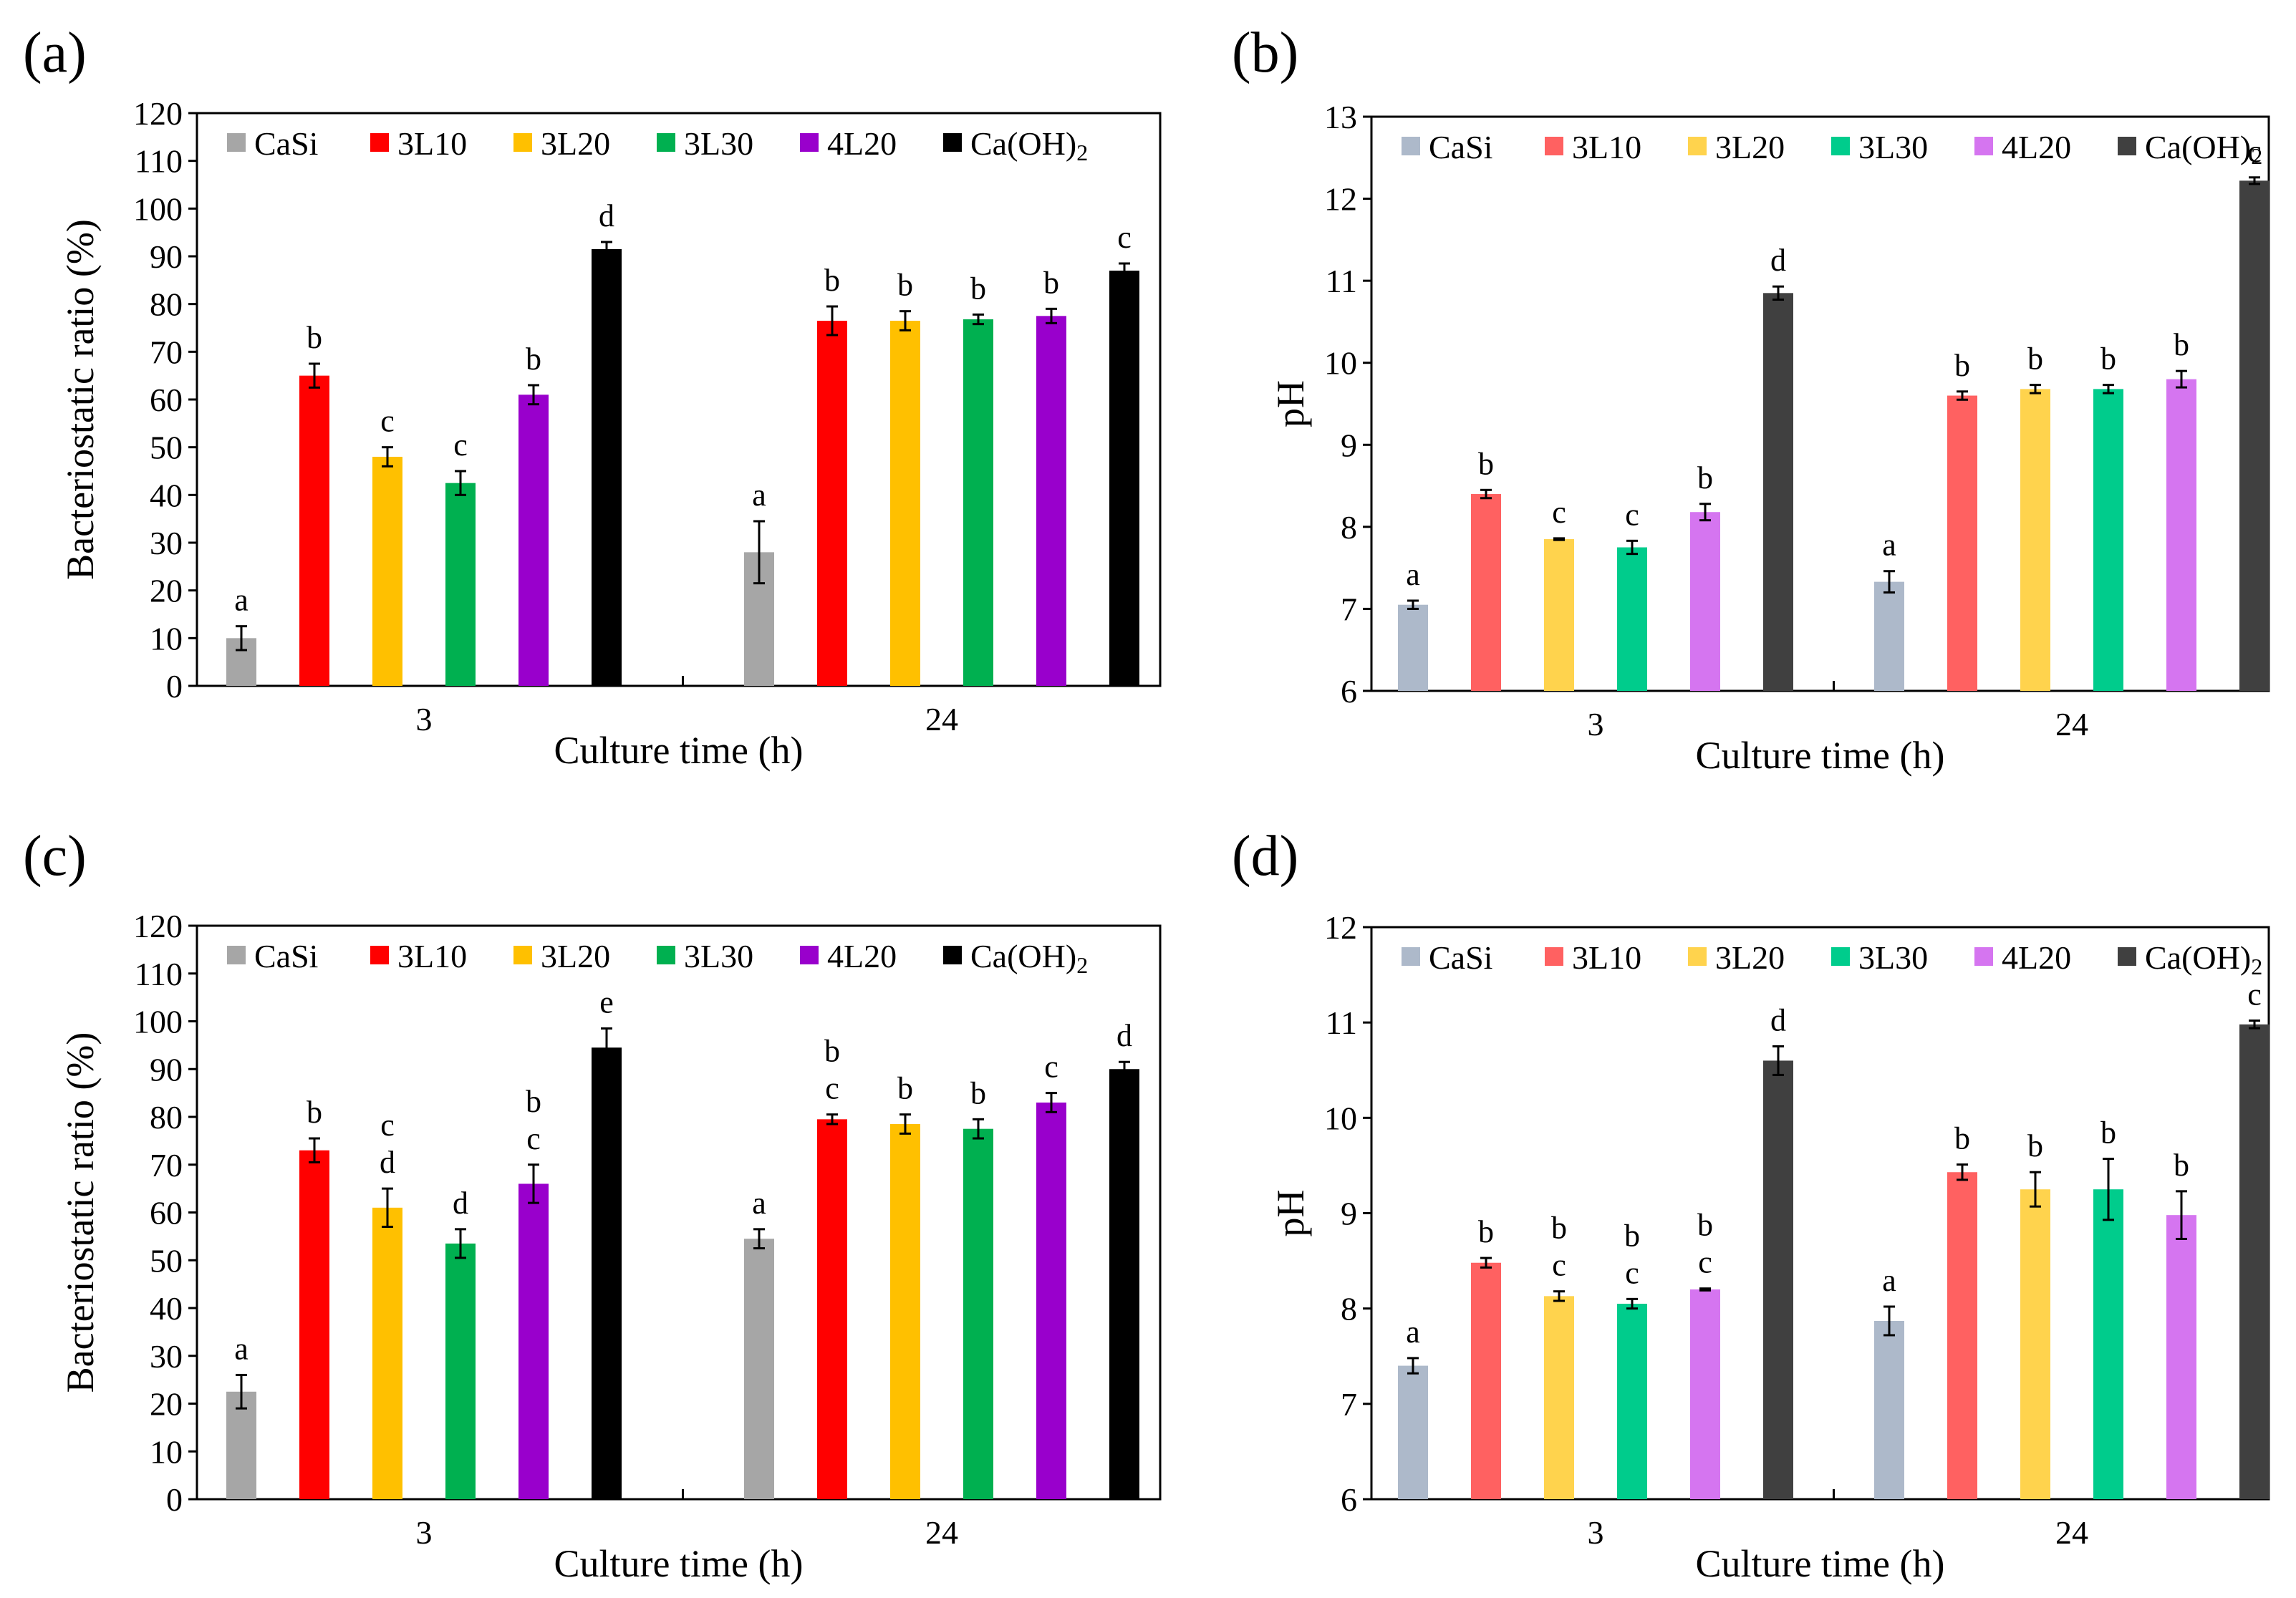  What do you see at coordinates (166, 1404) in the screenshot?
I see `y-tick-label: 20` at bounding box center [166, 1404].